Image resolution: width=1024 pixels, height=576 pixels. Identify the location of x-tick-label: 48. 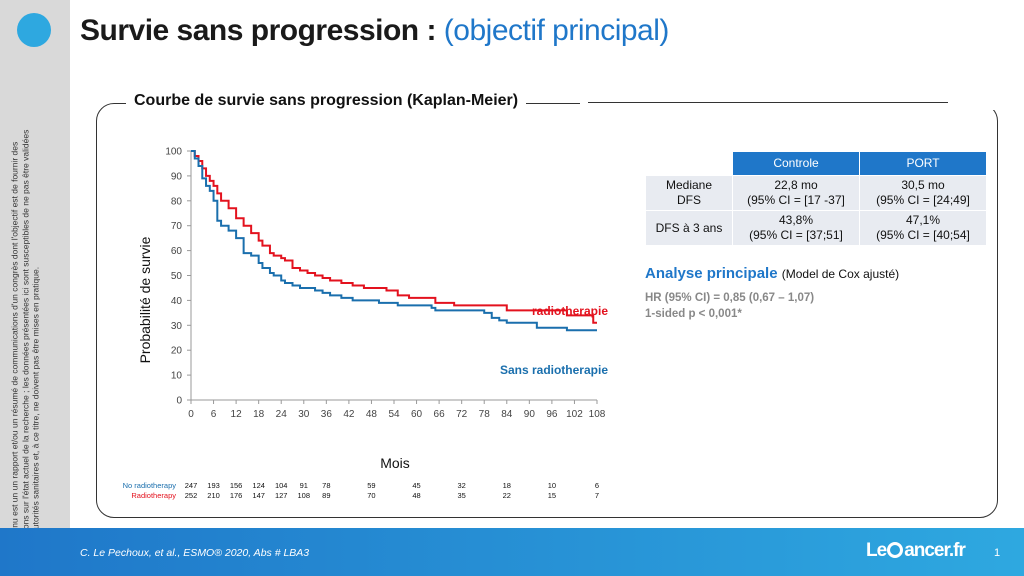
(372, 414).